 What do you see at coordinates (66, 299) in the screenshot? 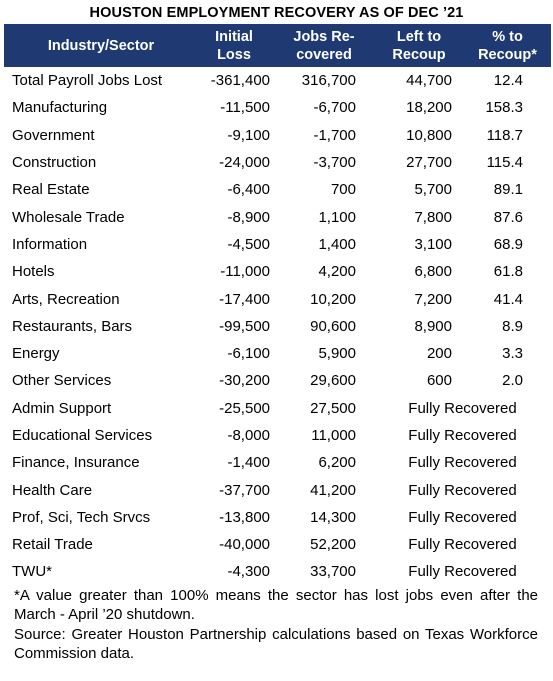
I see `cell-industry: Arts, Recreation` at bounding box center [66, 299].